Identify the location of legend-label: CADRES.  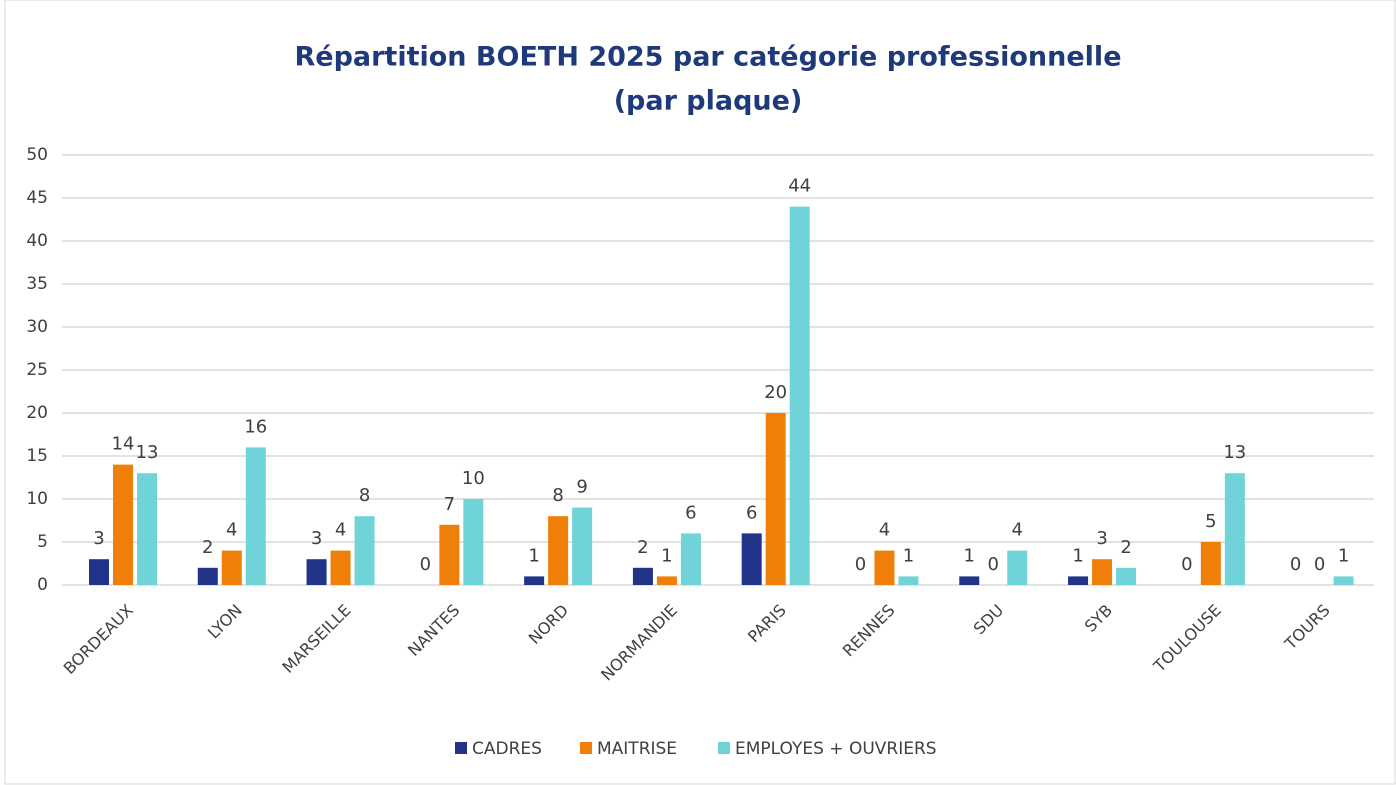
(507, 749).